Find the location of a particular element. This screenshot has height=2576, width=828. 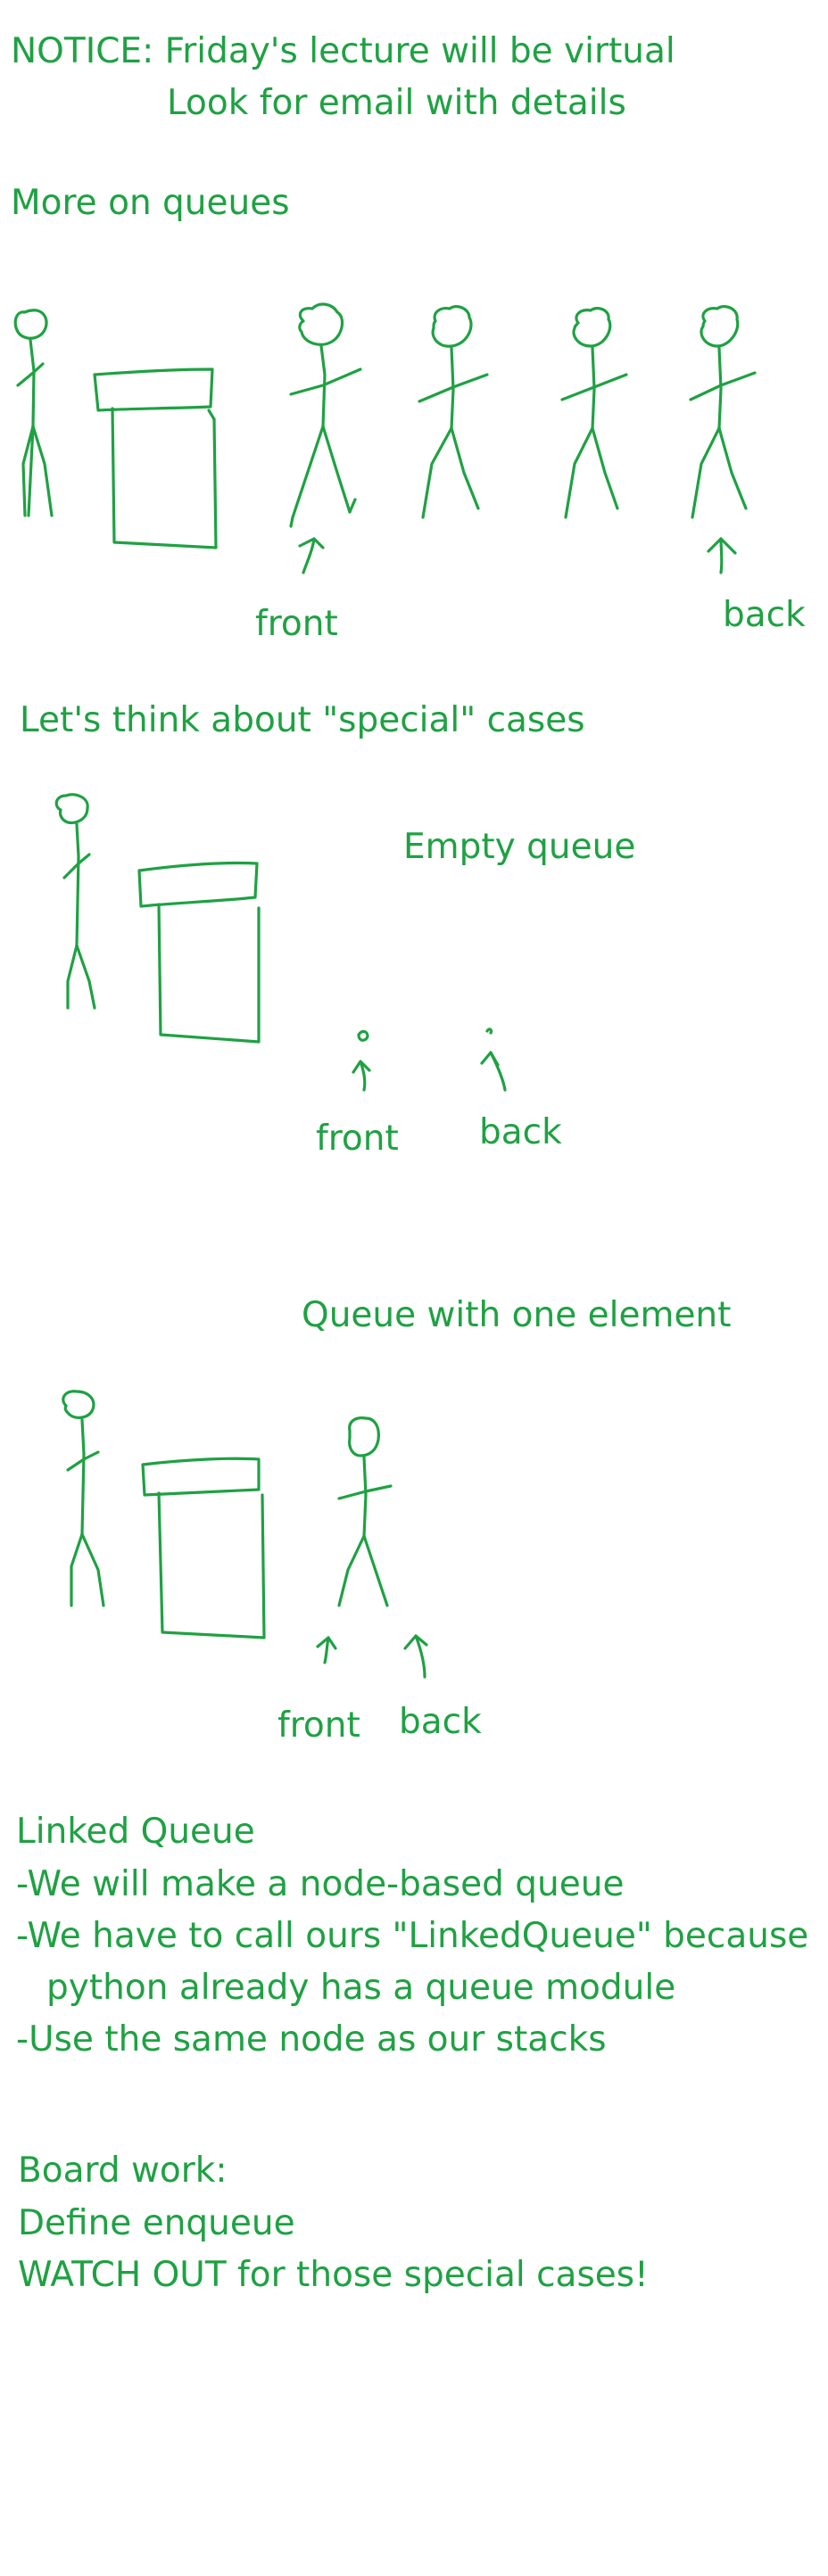

cashier-figure is located at coordinates (33, 413).